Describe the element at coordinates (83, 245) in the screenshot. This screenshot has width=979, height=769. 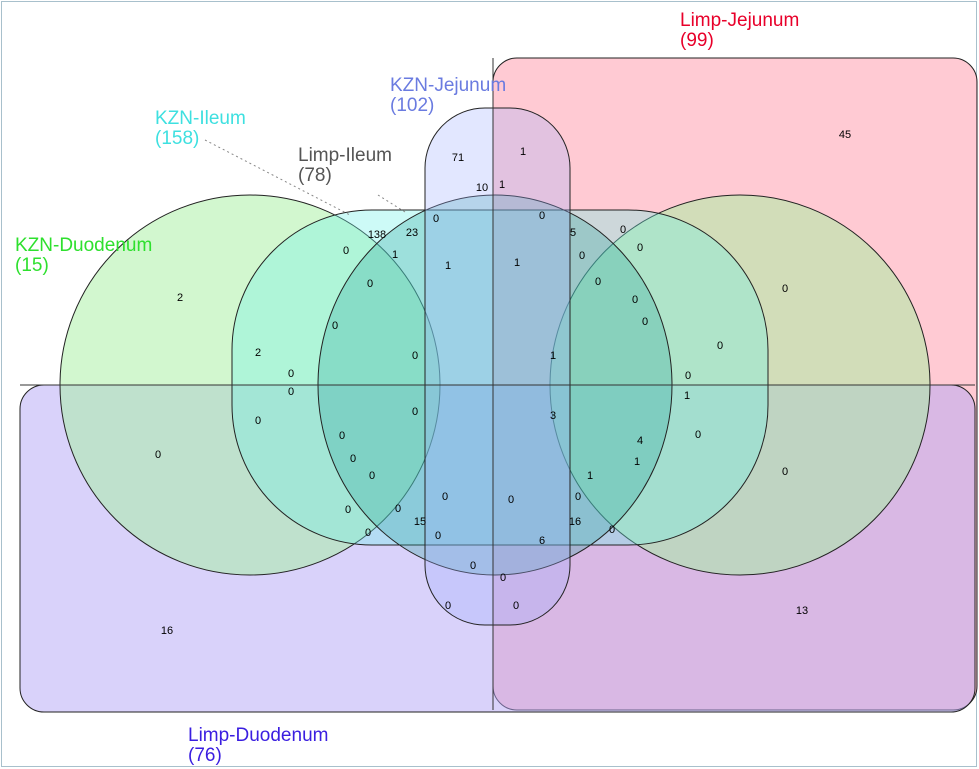
I see `set-name: KZN-Duodenum` at that location.